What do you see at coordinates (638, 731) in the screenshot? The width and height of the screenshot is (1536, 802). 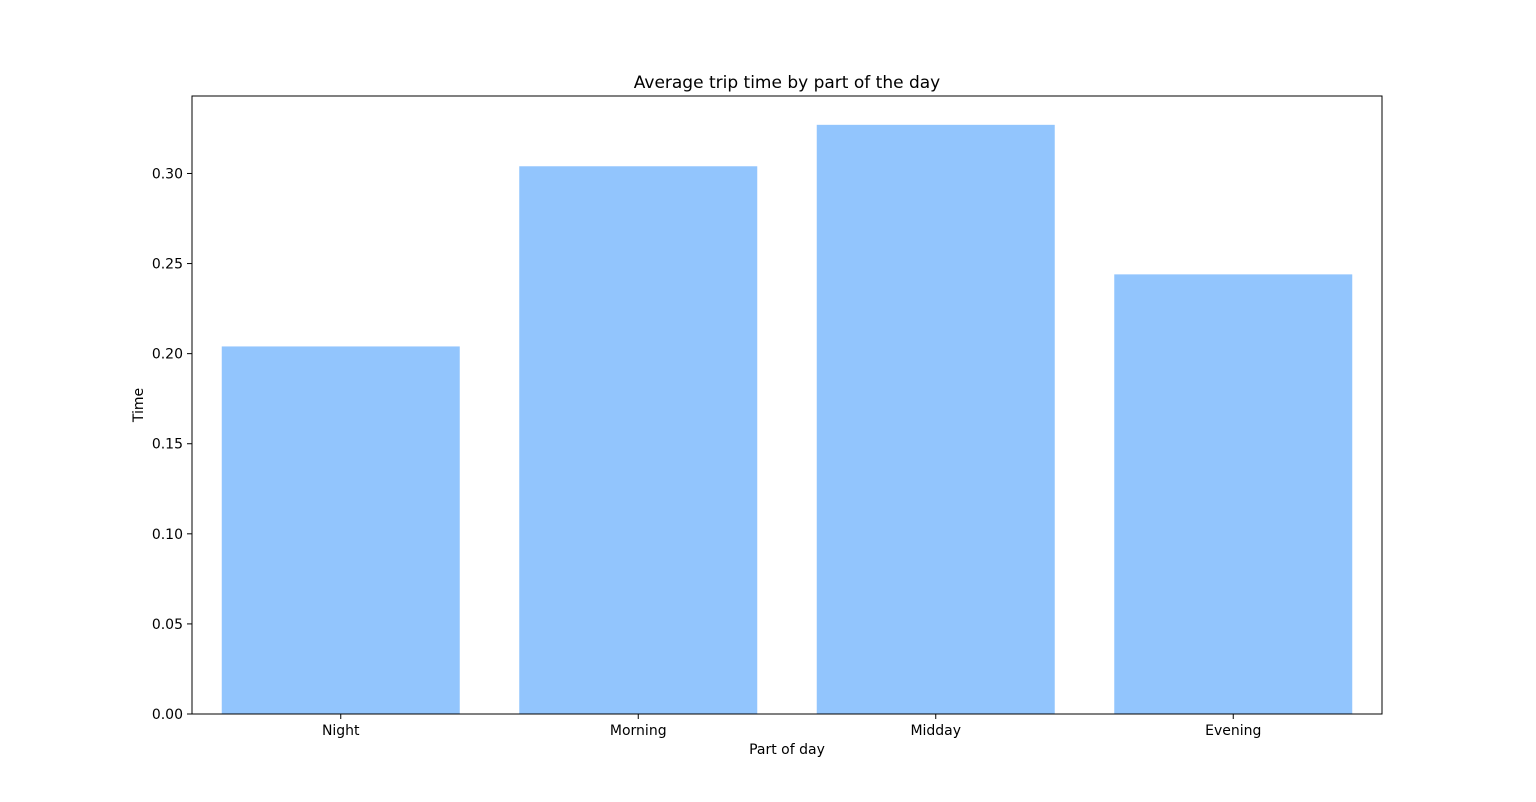 I see `x-tick-label: Morning` at bounding box center [638, 731].